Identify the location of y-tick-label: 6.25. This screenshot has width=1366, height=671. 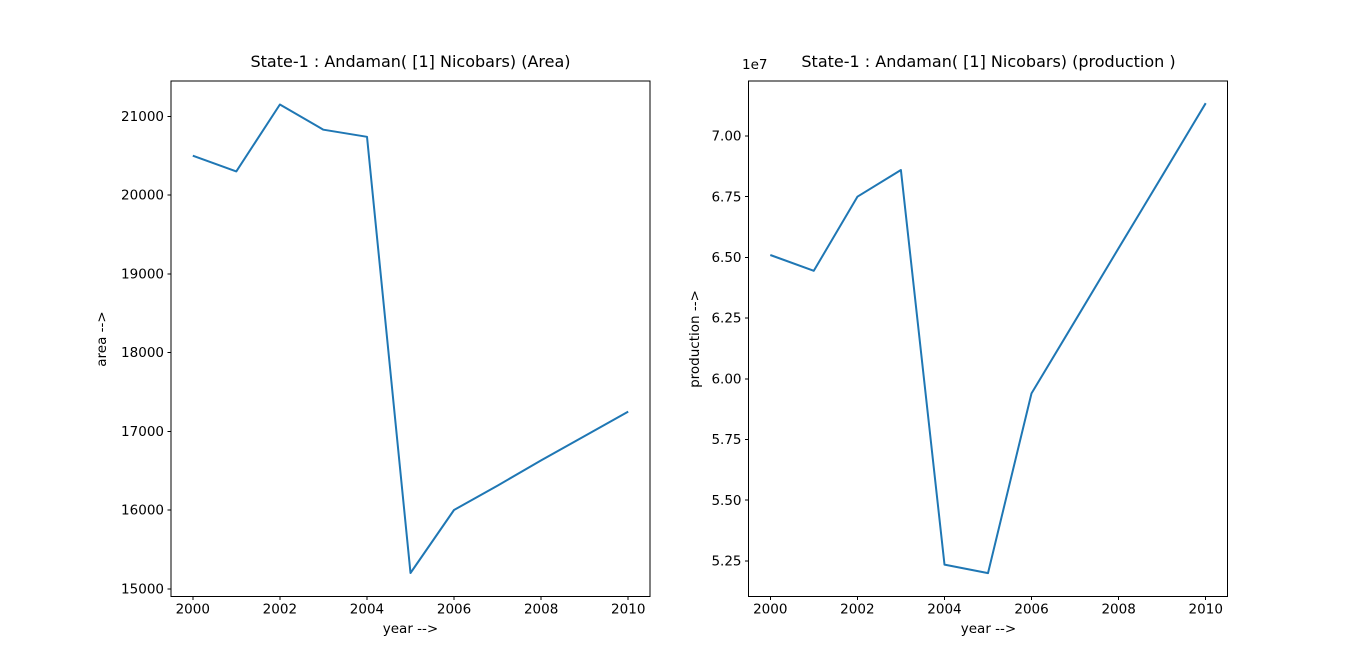
(726, 319).